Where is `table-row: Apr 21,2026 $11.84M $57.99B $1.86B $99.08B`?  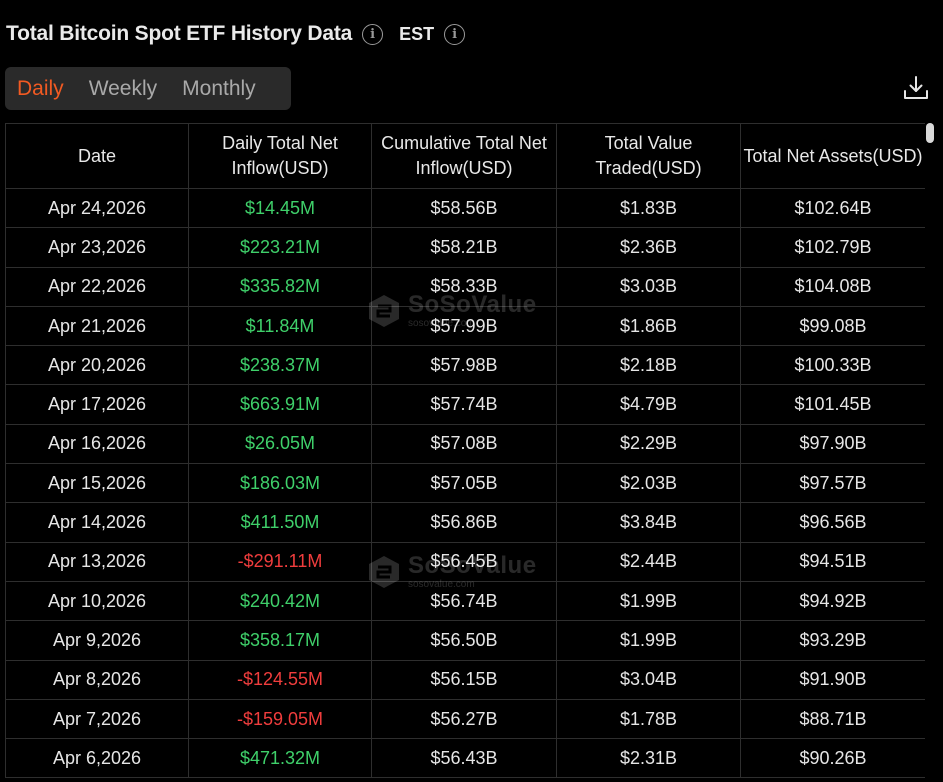 table-row: Apr 21,2026 $11.84M $57.99B $1.86B $99.08B is located at coordinates (465, 326).